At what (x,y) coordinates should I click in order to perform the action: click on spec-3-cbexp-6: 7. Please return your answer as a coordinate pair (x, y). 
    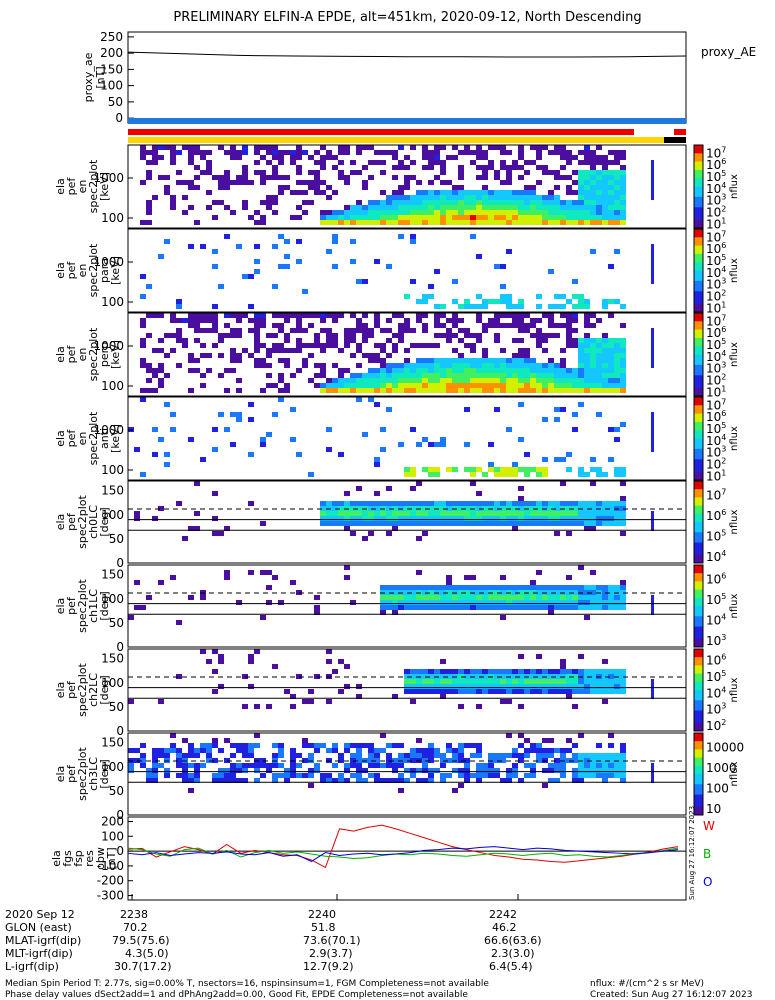
    Looking at the image, I should click on (723, 317).